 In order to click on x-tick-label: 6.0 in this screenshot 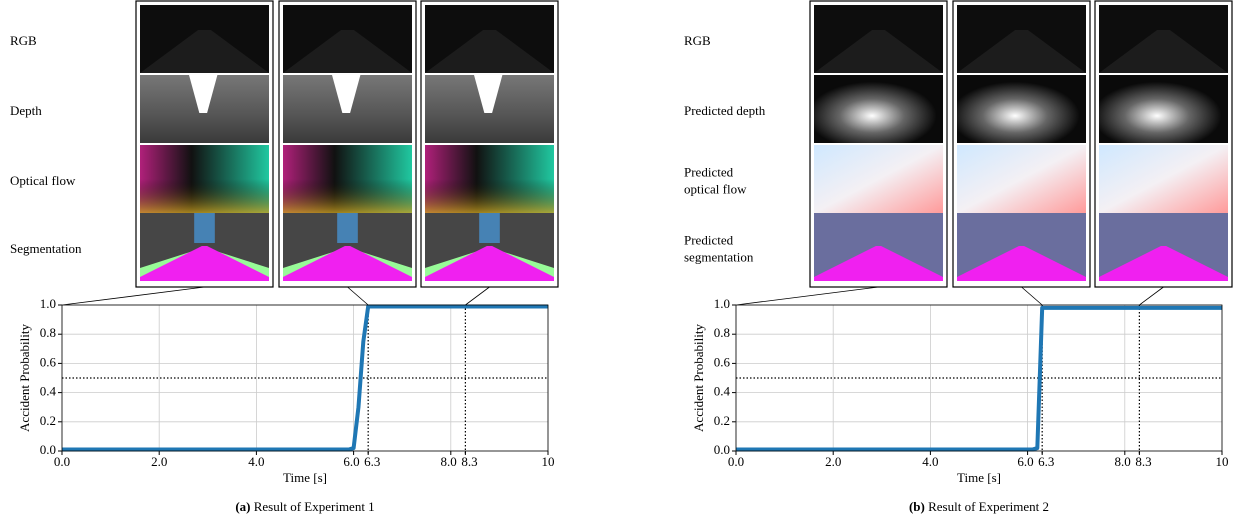, I will do `click(1025, 461)`.